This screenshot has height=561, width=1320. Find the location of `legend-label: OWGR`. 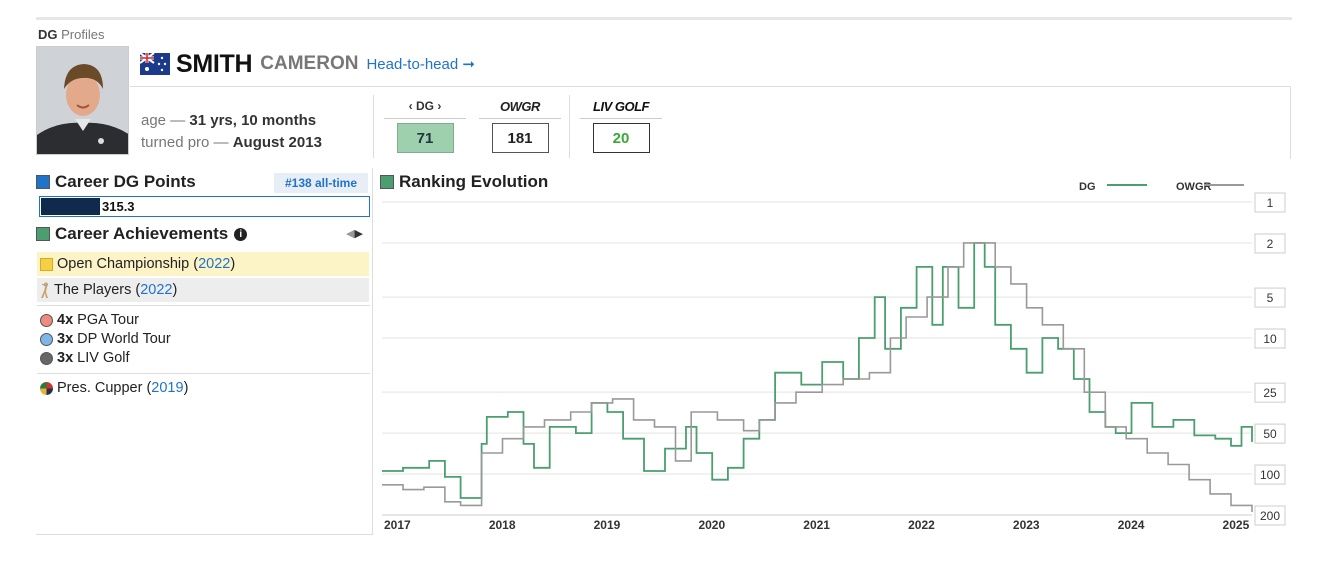

legend-label: OWGR is located at coordinates (1193, 187).